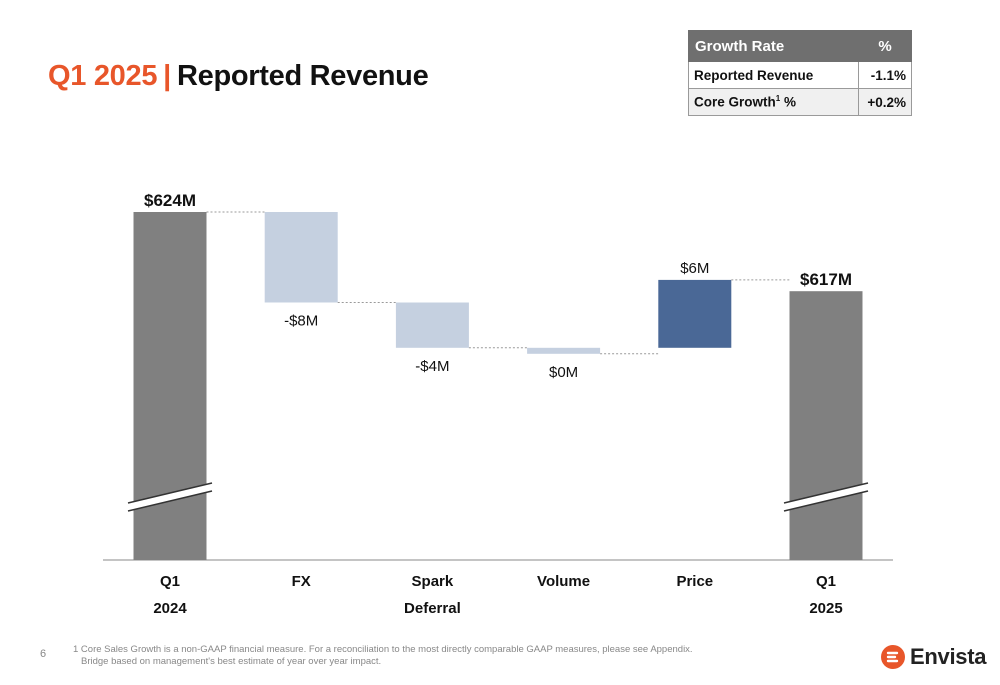 The width and height of the screenshot is (1000, 685). I want to click on data-label: -$4M, so click(432, 366).